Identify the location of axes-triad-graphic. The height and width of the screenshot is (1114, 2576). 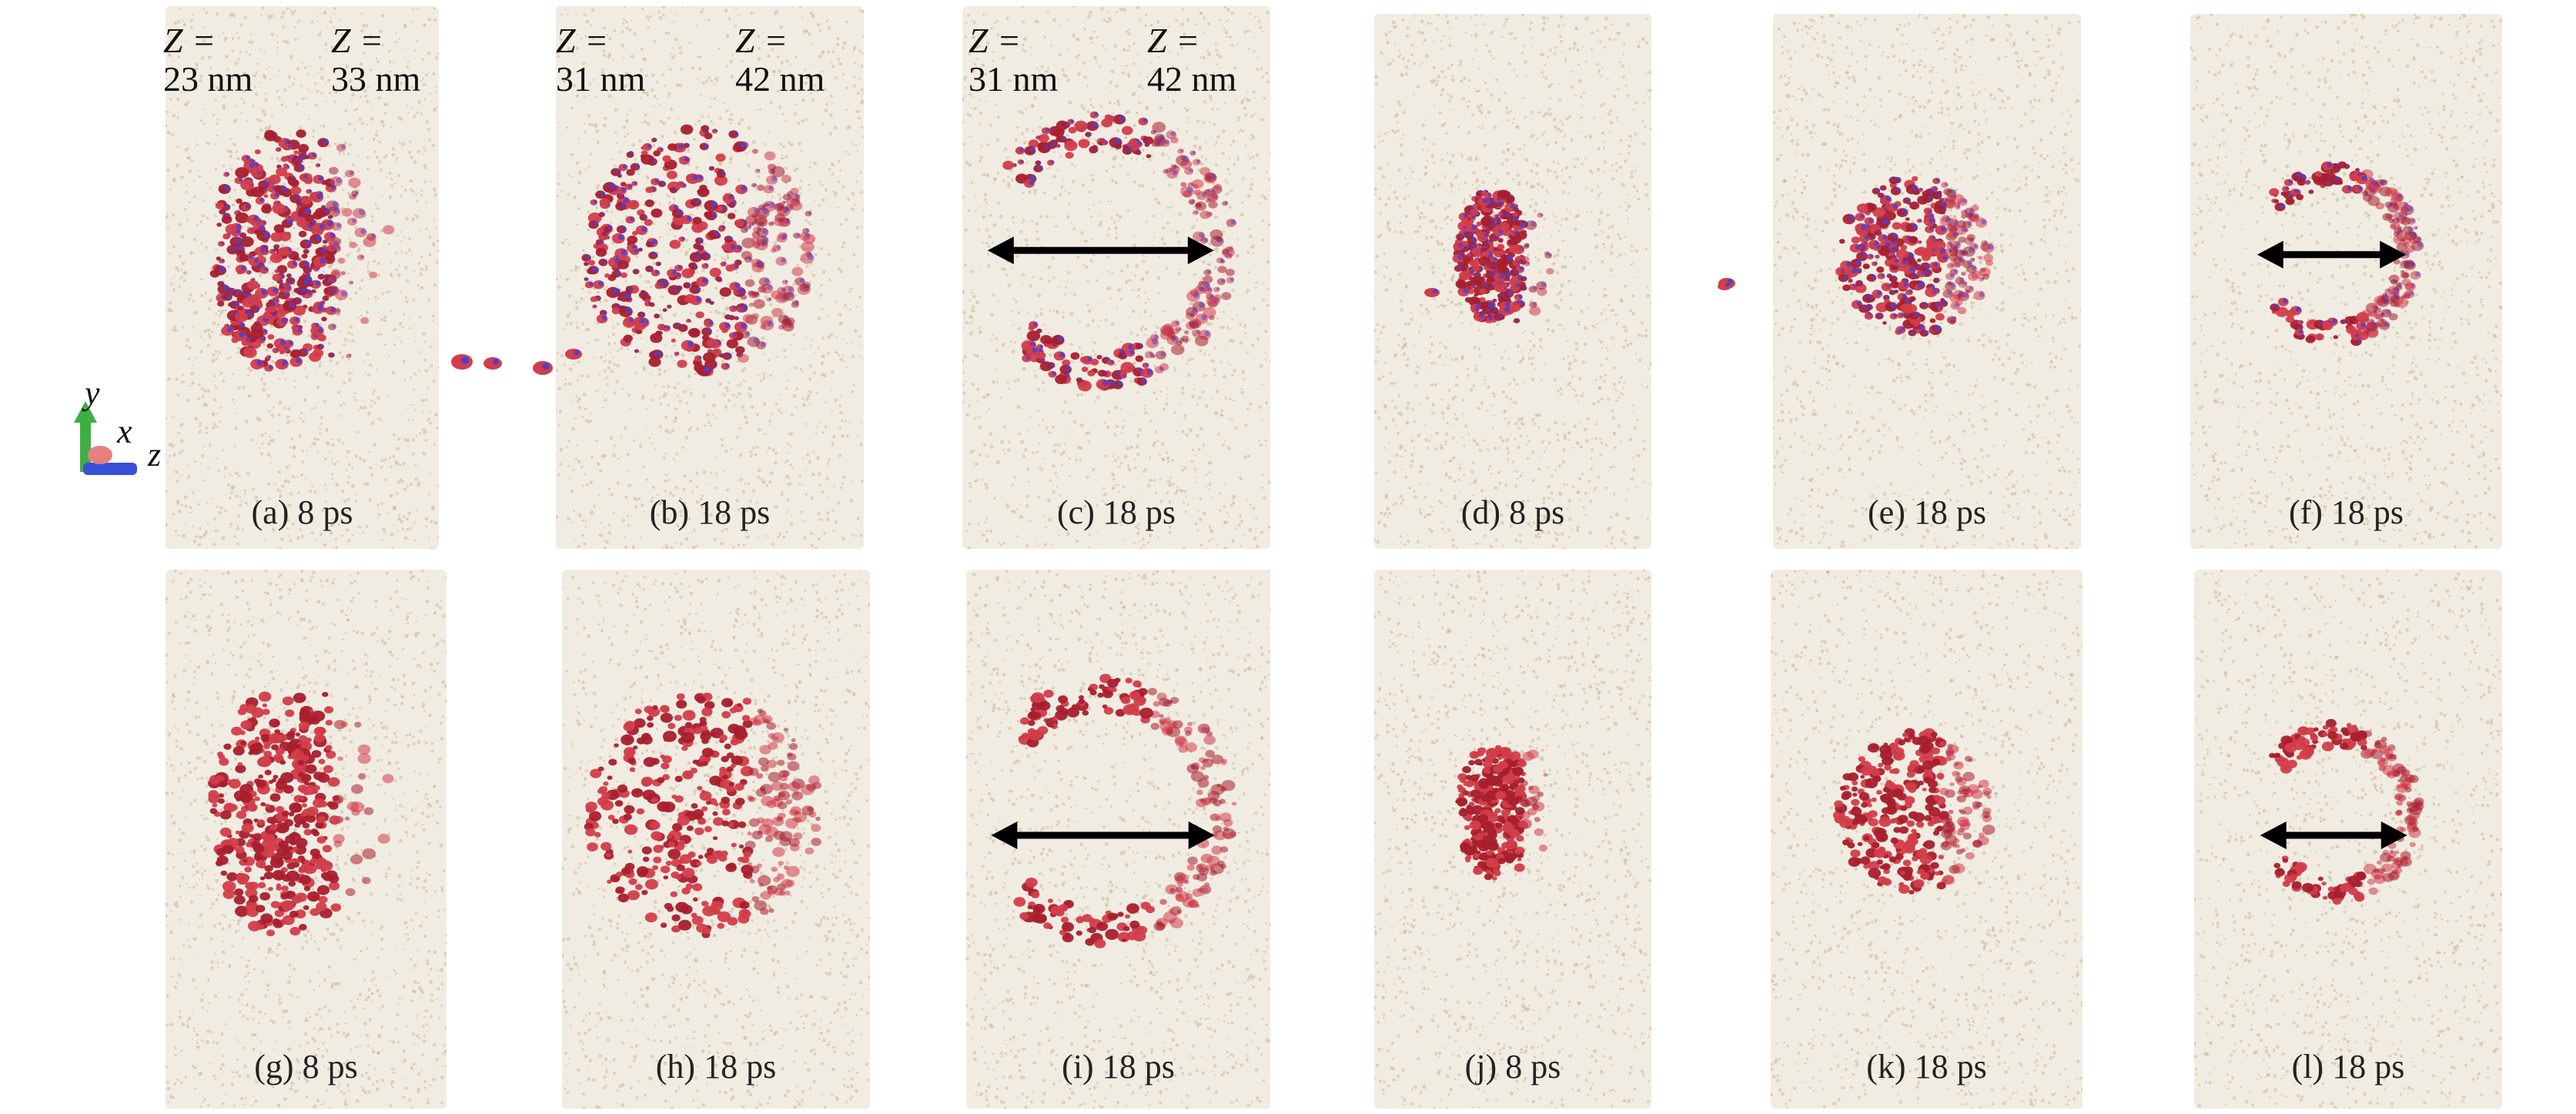
(106, 438).